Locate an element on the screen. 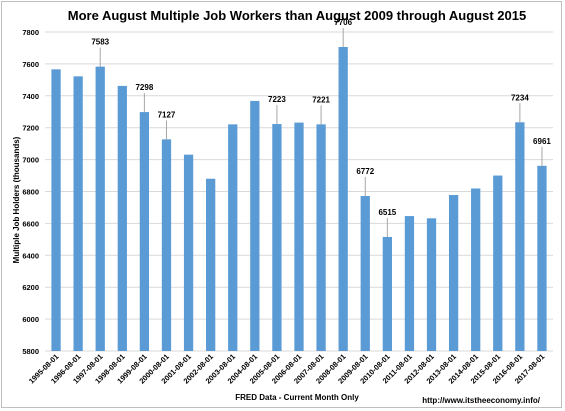 This screenshot has height=411, width=565. source-note: http://www.itstheeconomy.info/ is located at coordinates (481, 400).